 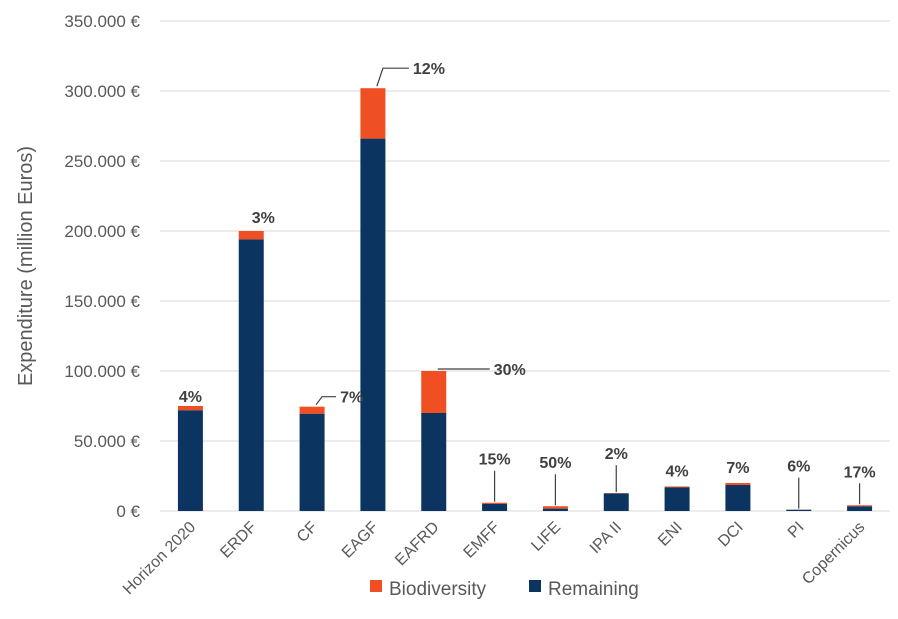 What do you see at coordinates (312, 410) in the screenshot?
I see `bar-biodiversity-cf` at bounding box center [312, 410].